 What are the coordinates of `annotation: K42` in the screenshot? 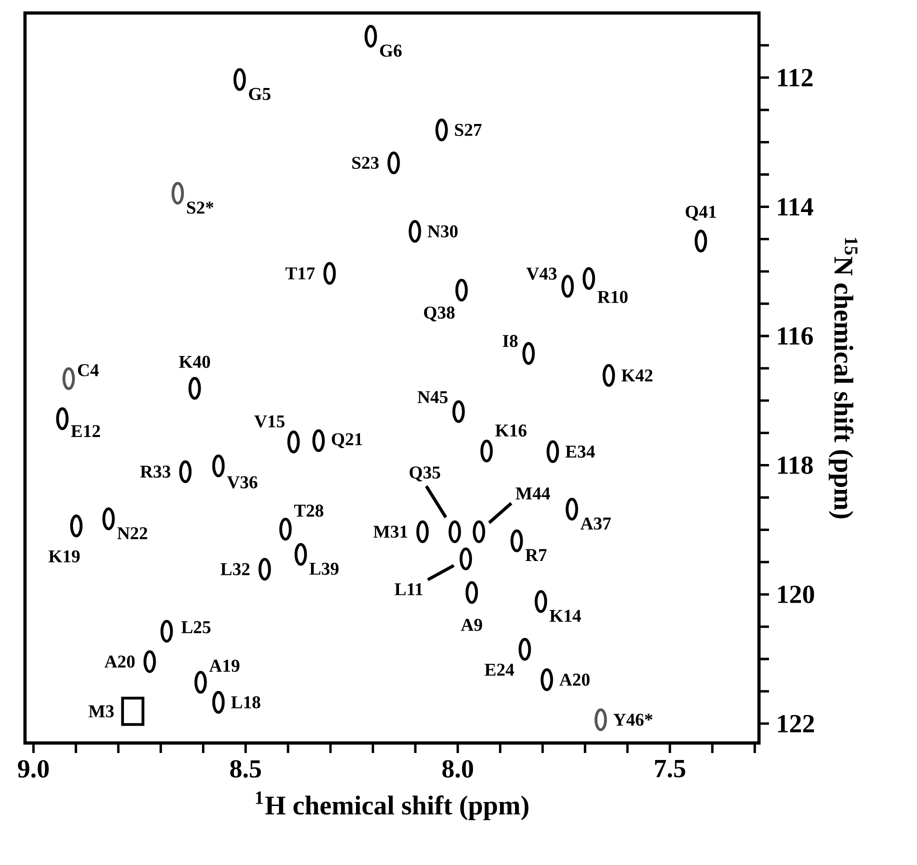 It's located at (637, 375).